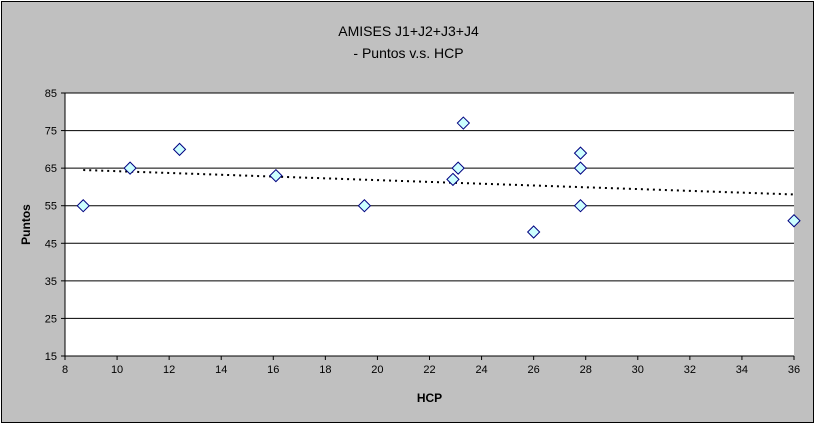 This screenshot has width=817, height=426. What do you see at coordinates (26, 224) in the screenshot?
I see `y-axis-title: Puntos` at bounding box center [26, 224].